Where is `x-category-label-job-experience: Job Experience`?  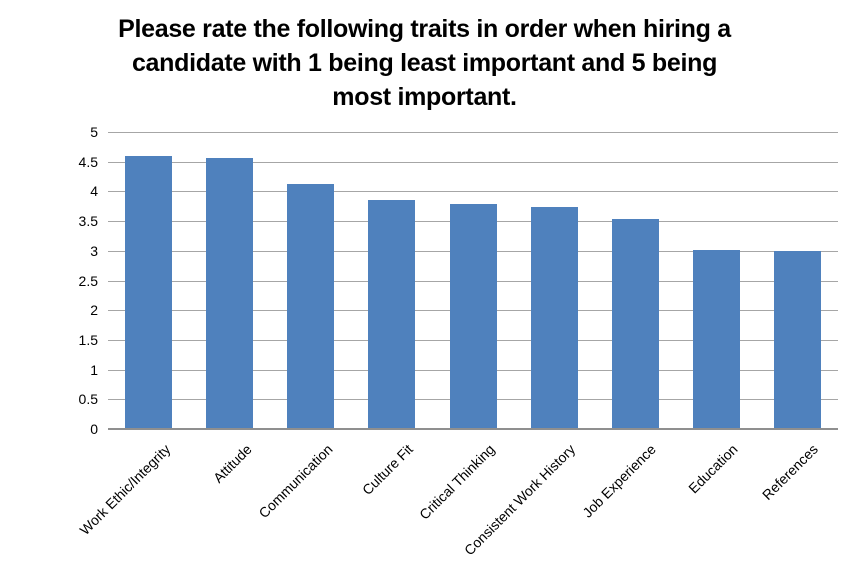
x-category-label-job-experience: Job Experience is located at coordinates (619, 481).